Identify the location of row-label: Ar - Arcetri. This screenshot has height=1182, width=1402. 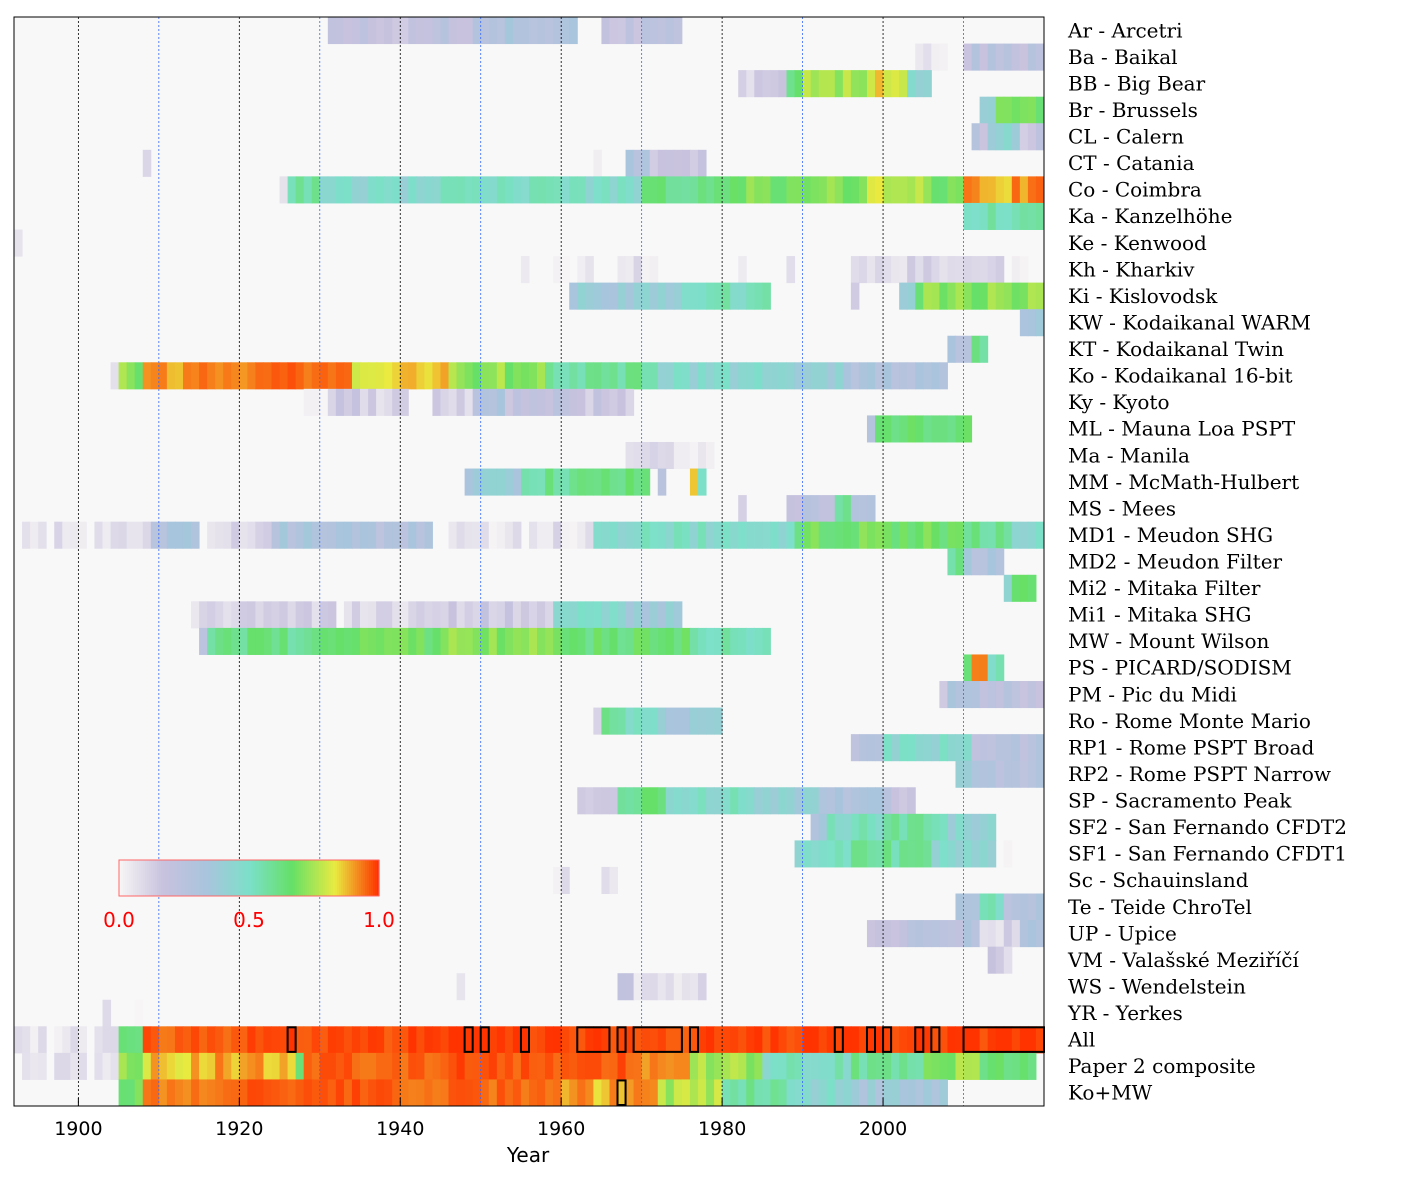
(1125, 30).